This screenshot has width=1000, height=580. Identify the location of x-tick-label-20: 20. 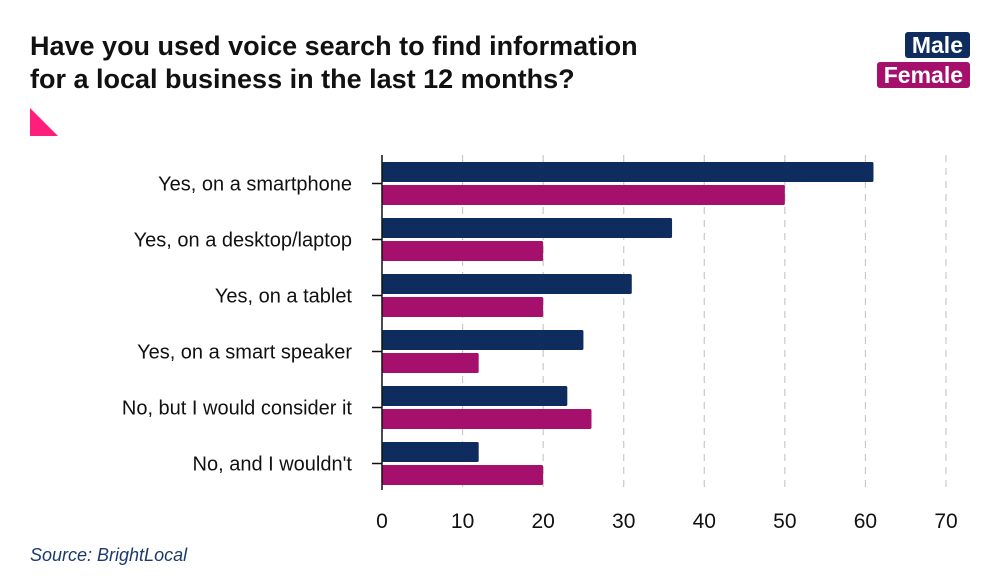
(542, 521).